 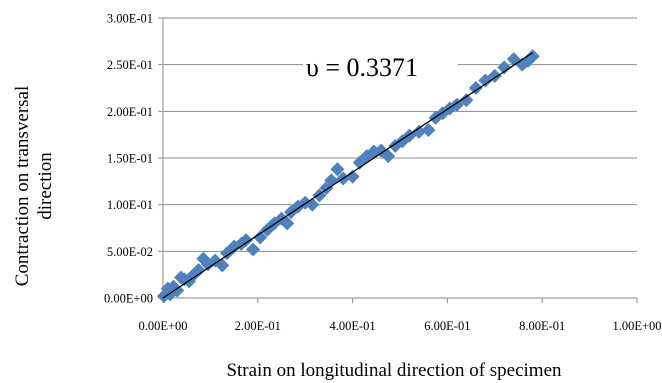 I want to click on y-axis-title-line-1: Contraction on transversal, so click(x=22, y=186).